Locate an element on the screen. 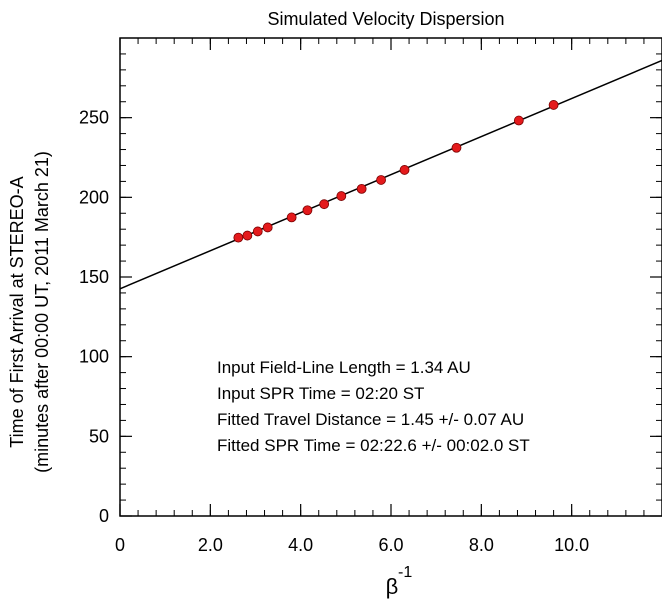 The width and height of the screenshot is (662, 607). x-axis-label-superscript: -1 is located at coordinates (405, 572).